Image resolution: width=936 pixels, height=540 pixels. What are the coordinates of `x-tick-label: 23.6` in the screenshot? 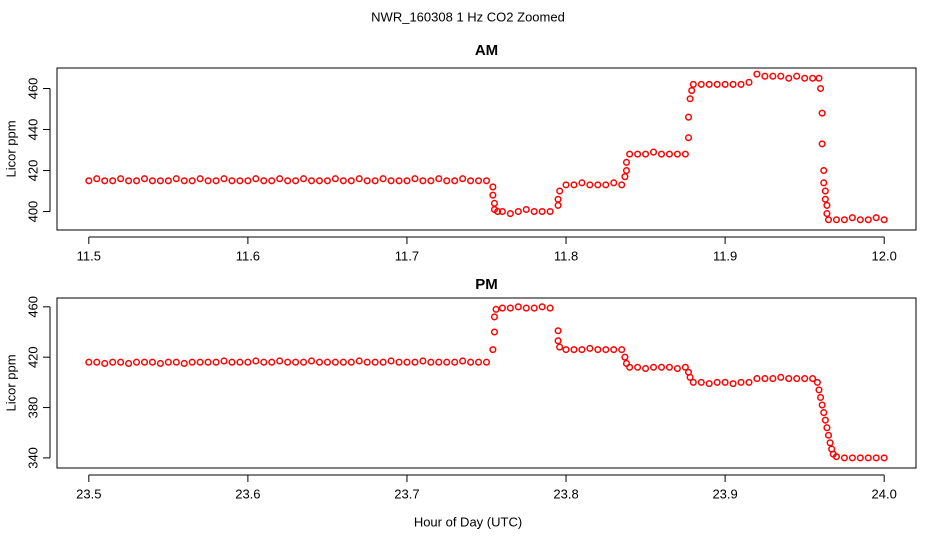 It's located at (247, 493).